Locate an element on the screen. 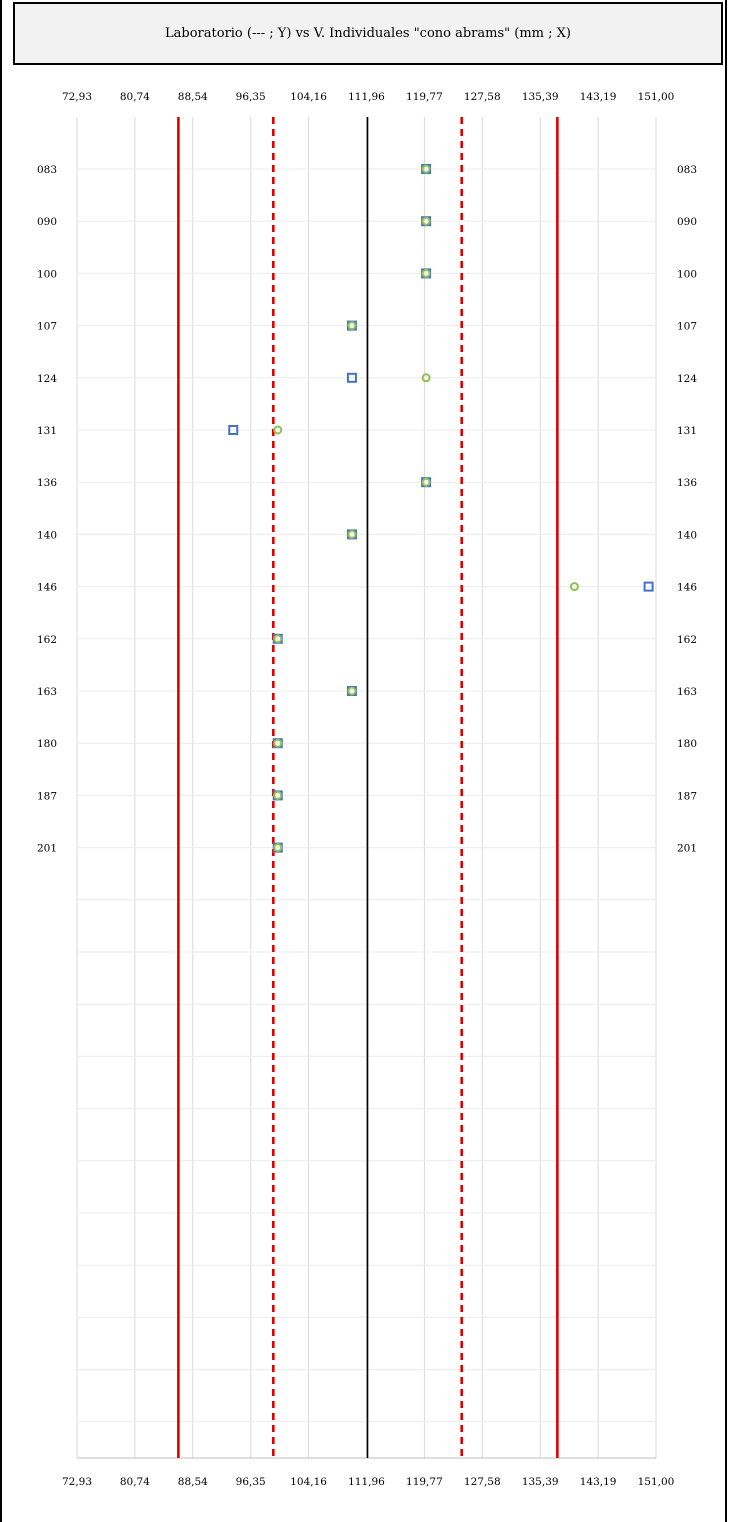 The width and height of the screenshot is (729, 1522). y-category-label-left: 124 is located at coordinates (47, 379).